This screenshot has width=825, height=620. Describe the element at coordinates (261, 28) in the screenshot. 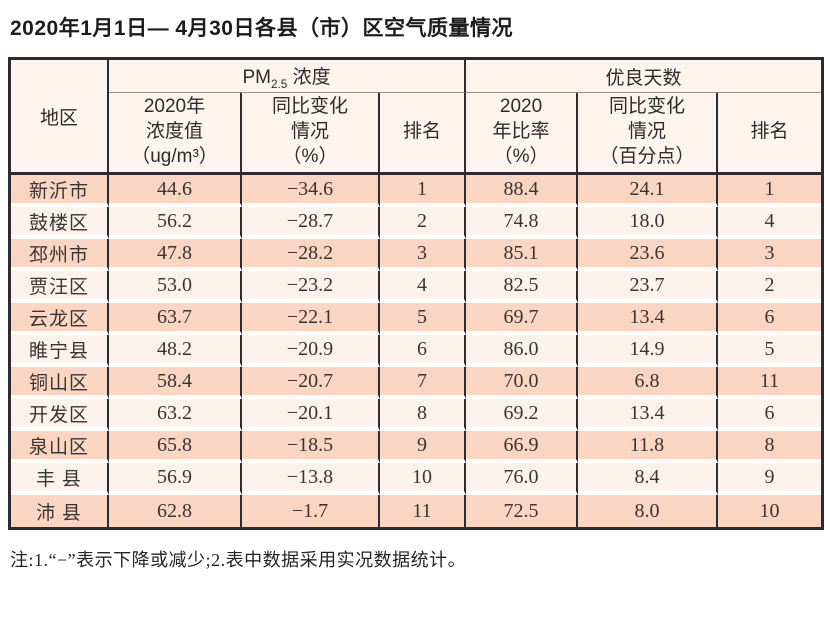

I see `page-title: 2020年1月1日— 4月30日各县（市）区空气质量情况` at that location.